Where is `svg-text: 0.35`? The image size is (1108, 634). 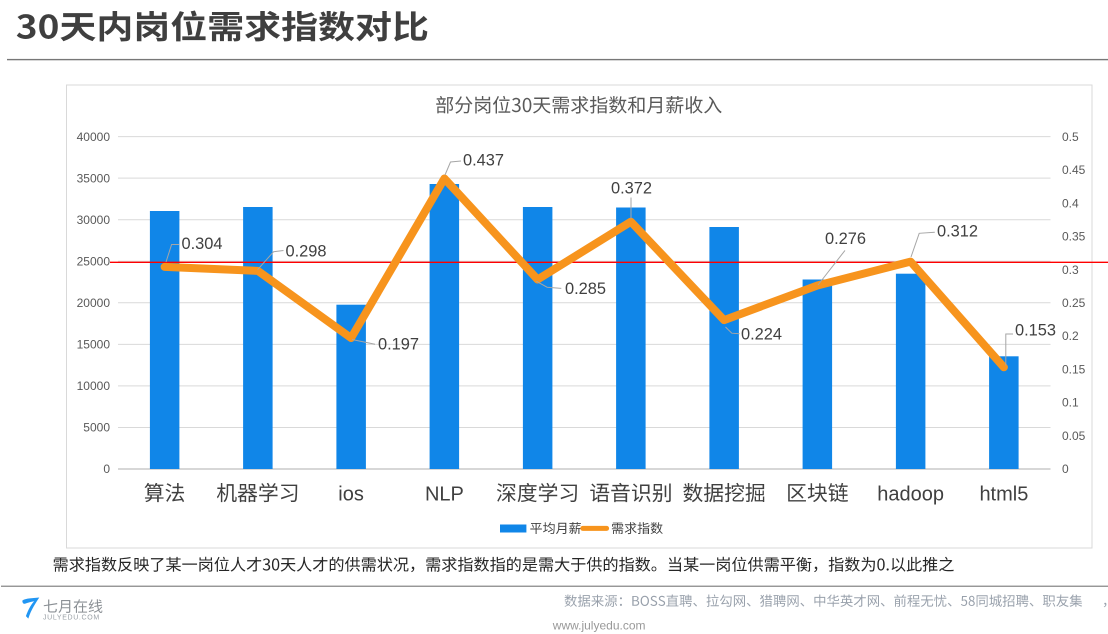 svg-text: 0.35 is located at coordinates (1074, 237).